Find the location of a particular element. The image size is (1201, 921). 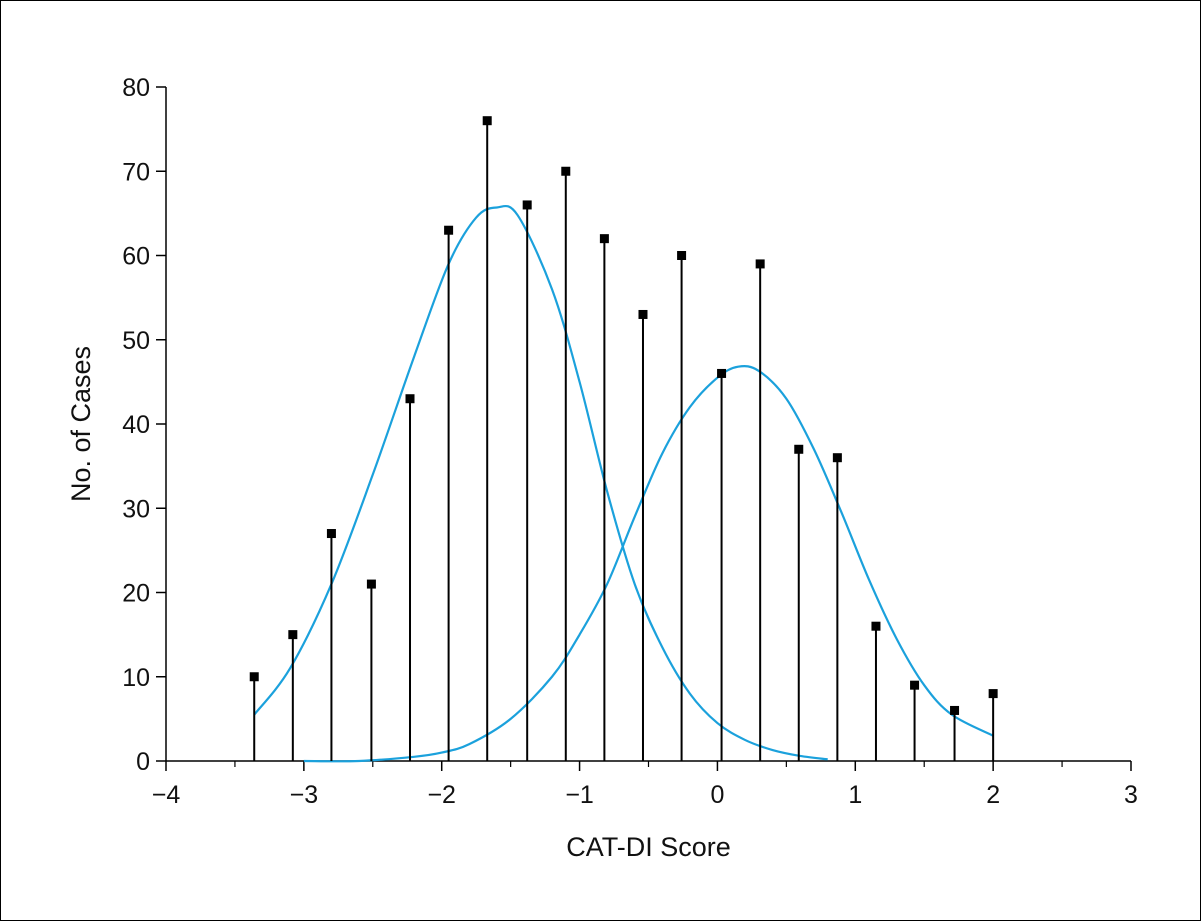

y-tick-label: 20 is located at coordinates (136, 594).